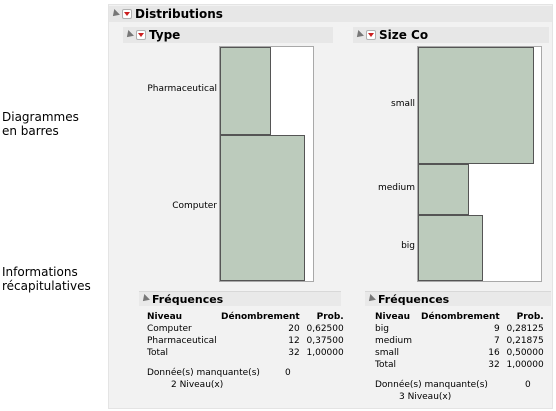  What do you see at coordinates (30, 131) in the screenshot?
I see `annotation-line: en barres` at bounding box center [30, 131].